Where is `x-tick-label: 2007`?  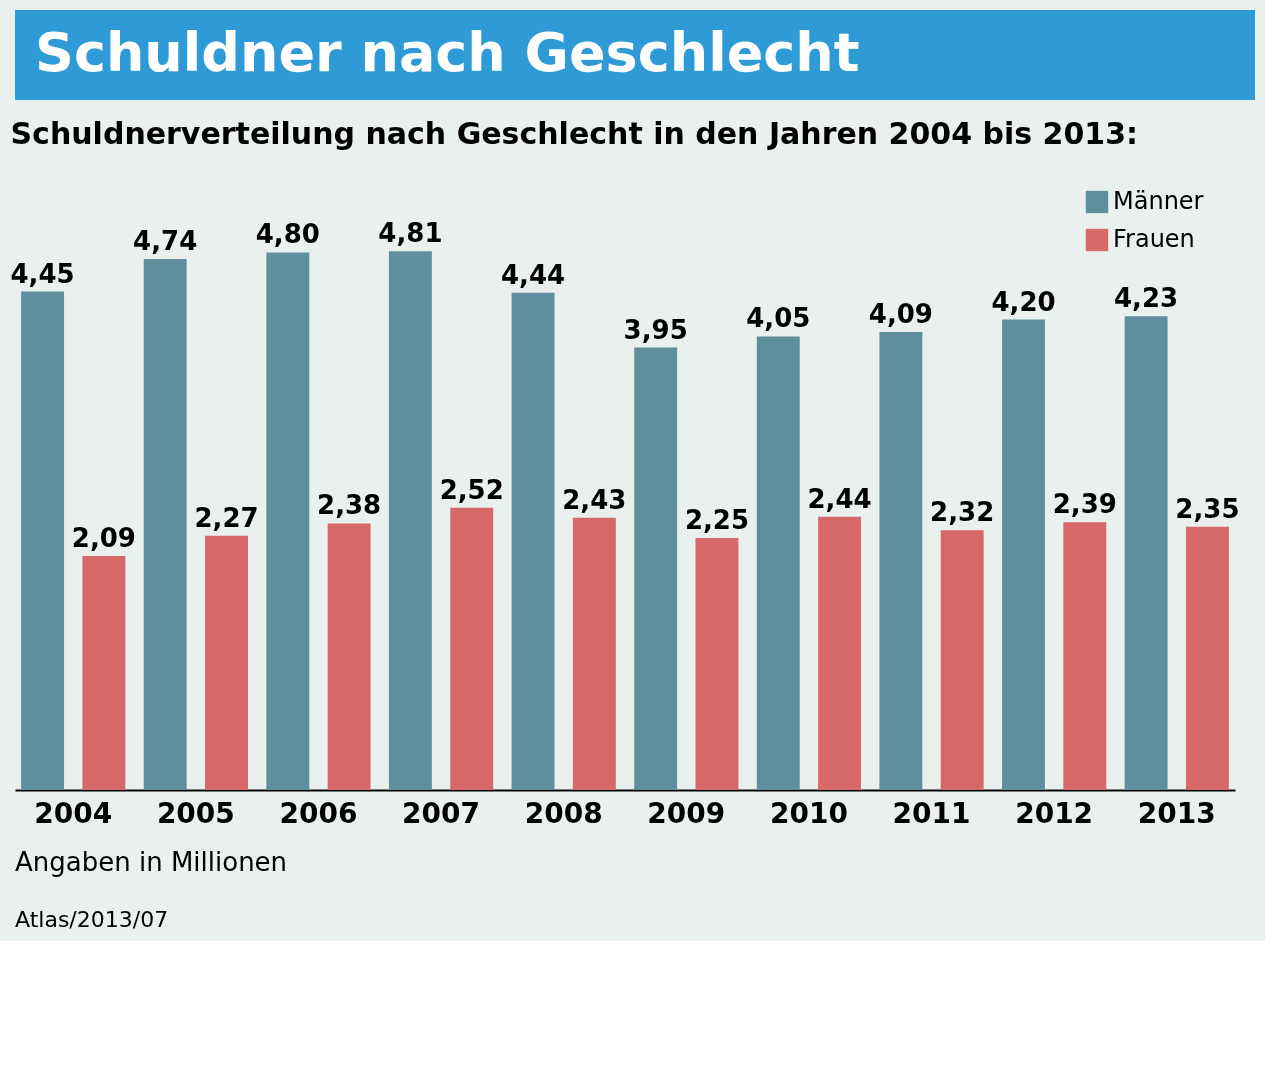
x-tick-label: 2007 is located at coordinates (441, 813).